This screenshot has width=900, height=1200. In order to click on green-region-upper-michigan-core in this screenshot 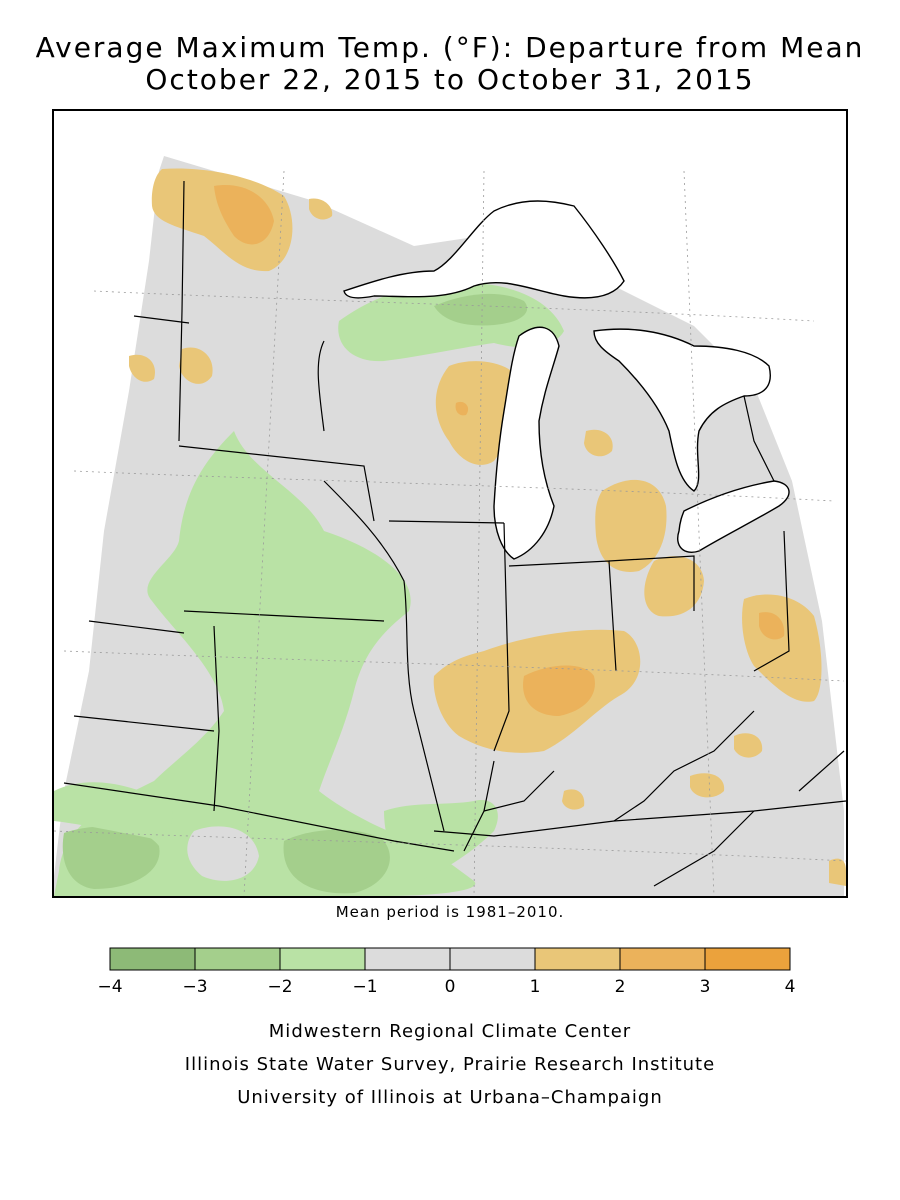, I will do `click(481, 309)`.